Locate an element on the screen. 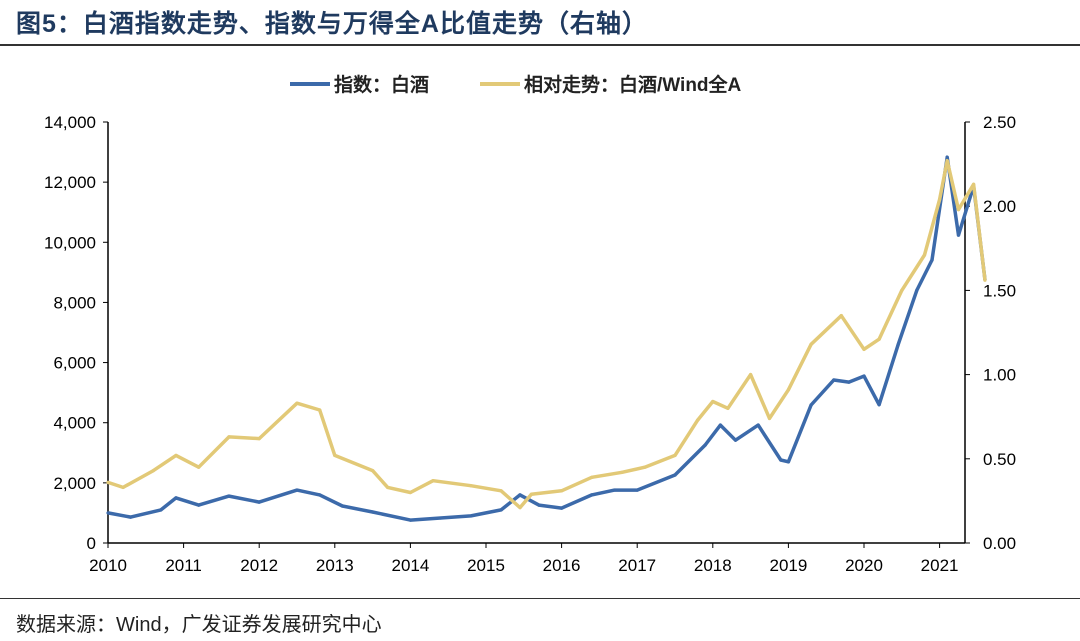 Image resolution: width=1080 pixels, height=641 pixels. left-tick-label: 8,000 is located at coordinates (74, 302).